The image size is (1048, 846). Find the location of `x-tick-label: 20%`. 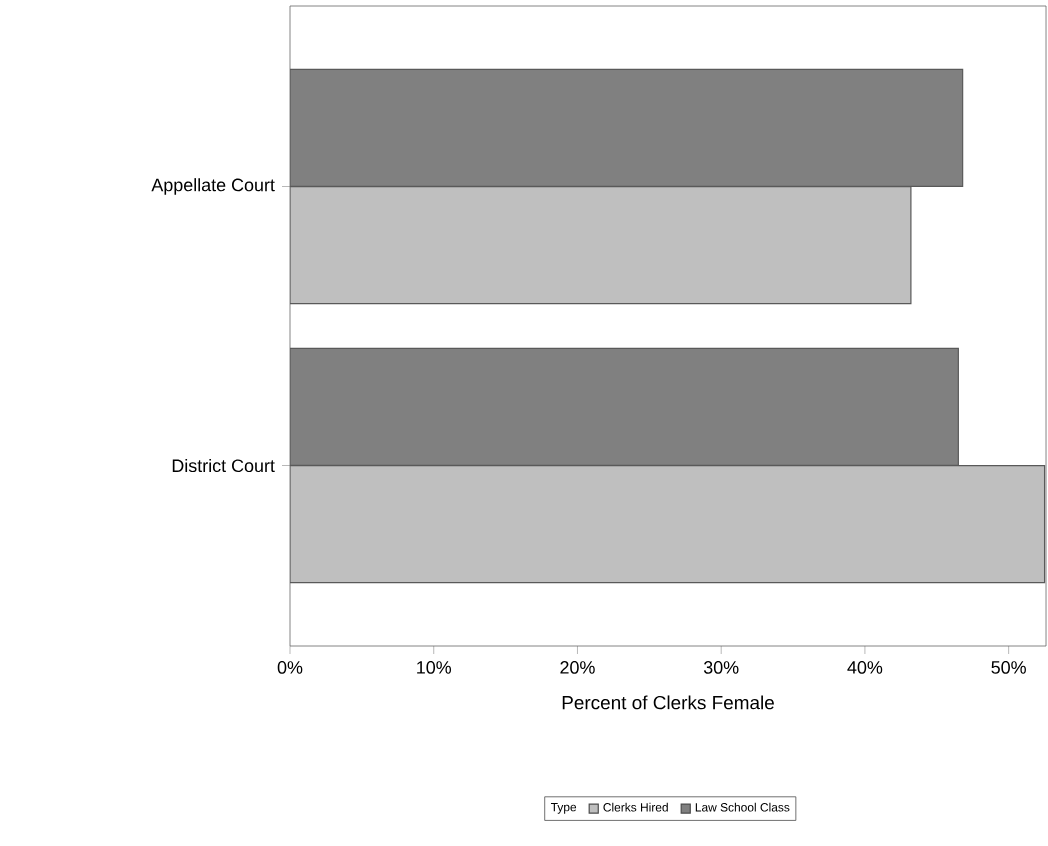

x-tick-label: 20% is located at coordinates (577, 667).